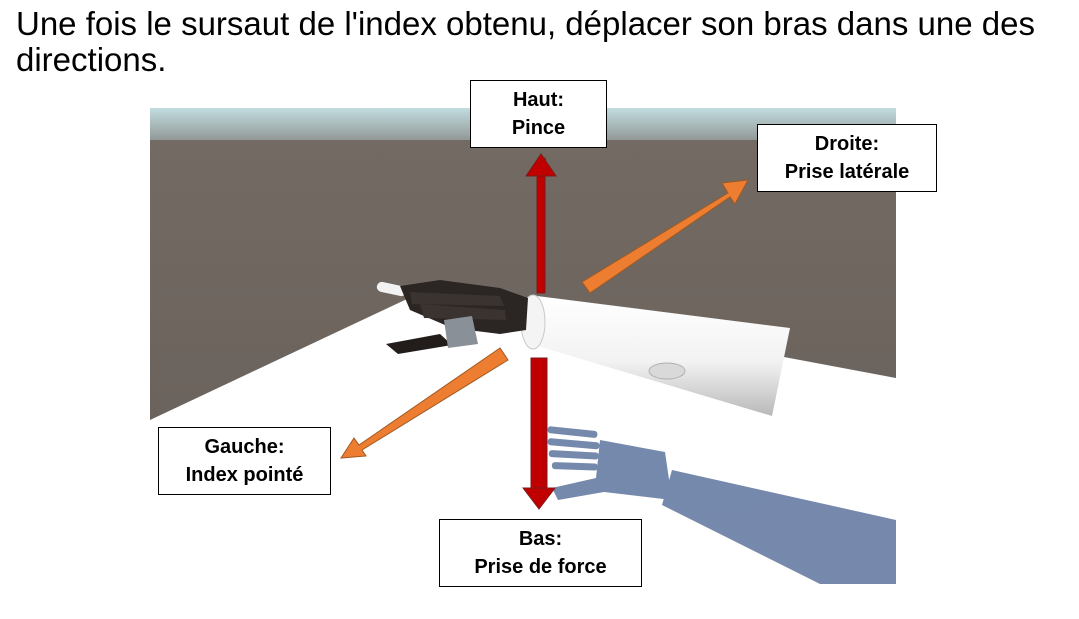  What do you see at coordinates (538, 114) in the screenshot?
I see `label-haut: Haut: Pince` at bounding box center [538, 114].